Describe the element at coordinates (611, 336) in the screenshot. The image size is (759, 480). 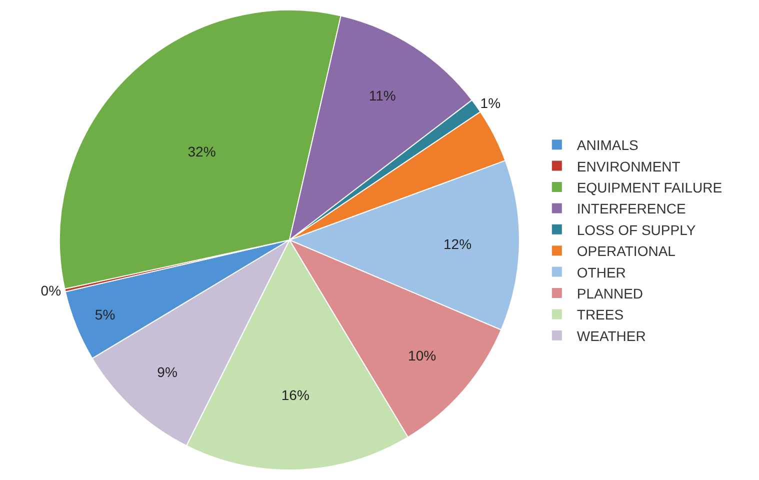
I see `legend-label: WEATHER` at that location.